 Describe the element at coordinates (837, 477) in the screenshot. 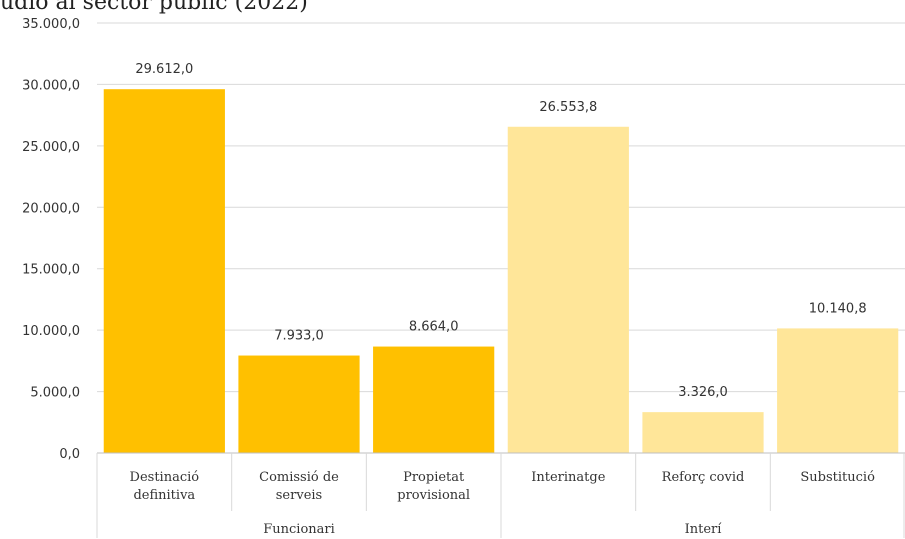

I see `x-category-label: Substitució` at that location.